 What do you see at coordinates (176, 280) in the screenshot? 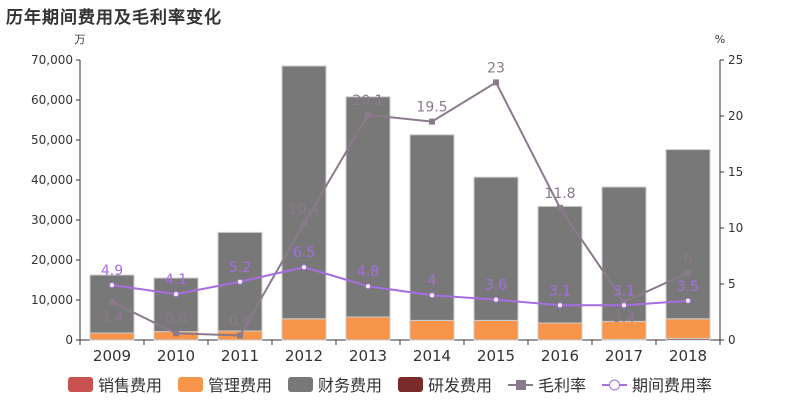
I see `data-label-期间费用率: 4.1` at bounding box center [176, 280].